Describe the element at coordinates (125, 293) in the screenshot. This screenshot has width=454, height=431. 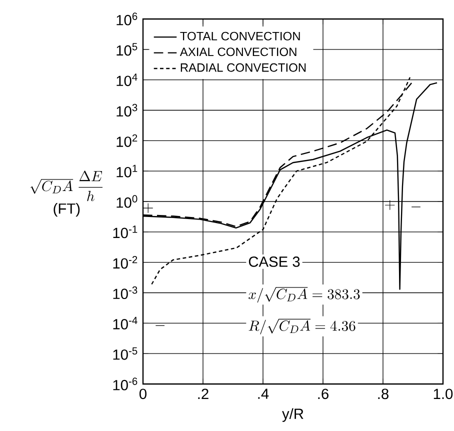
I see `y-tick-label: 10$^{-3}$` at that location.